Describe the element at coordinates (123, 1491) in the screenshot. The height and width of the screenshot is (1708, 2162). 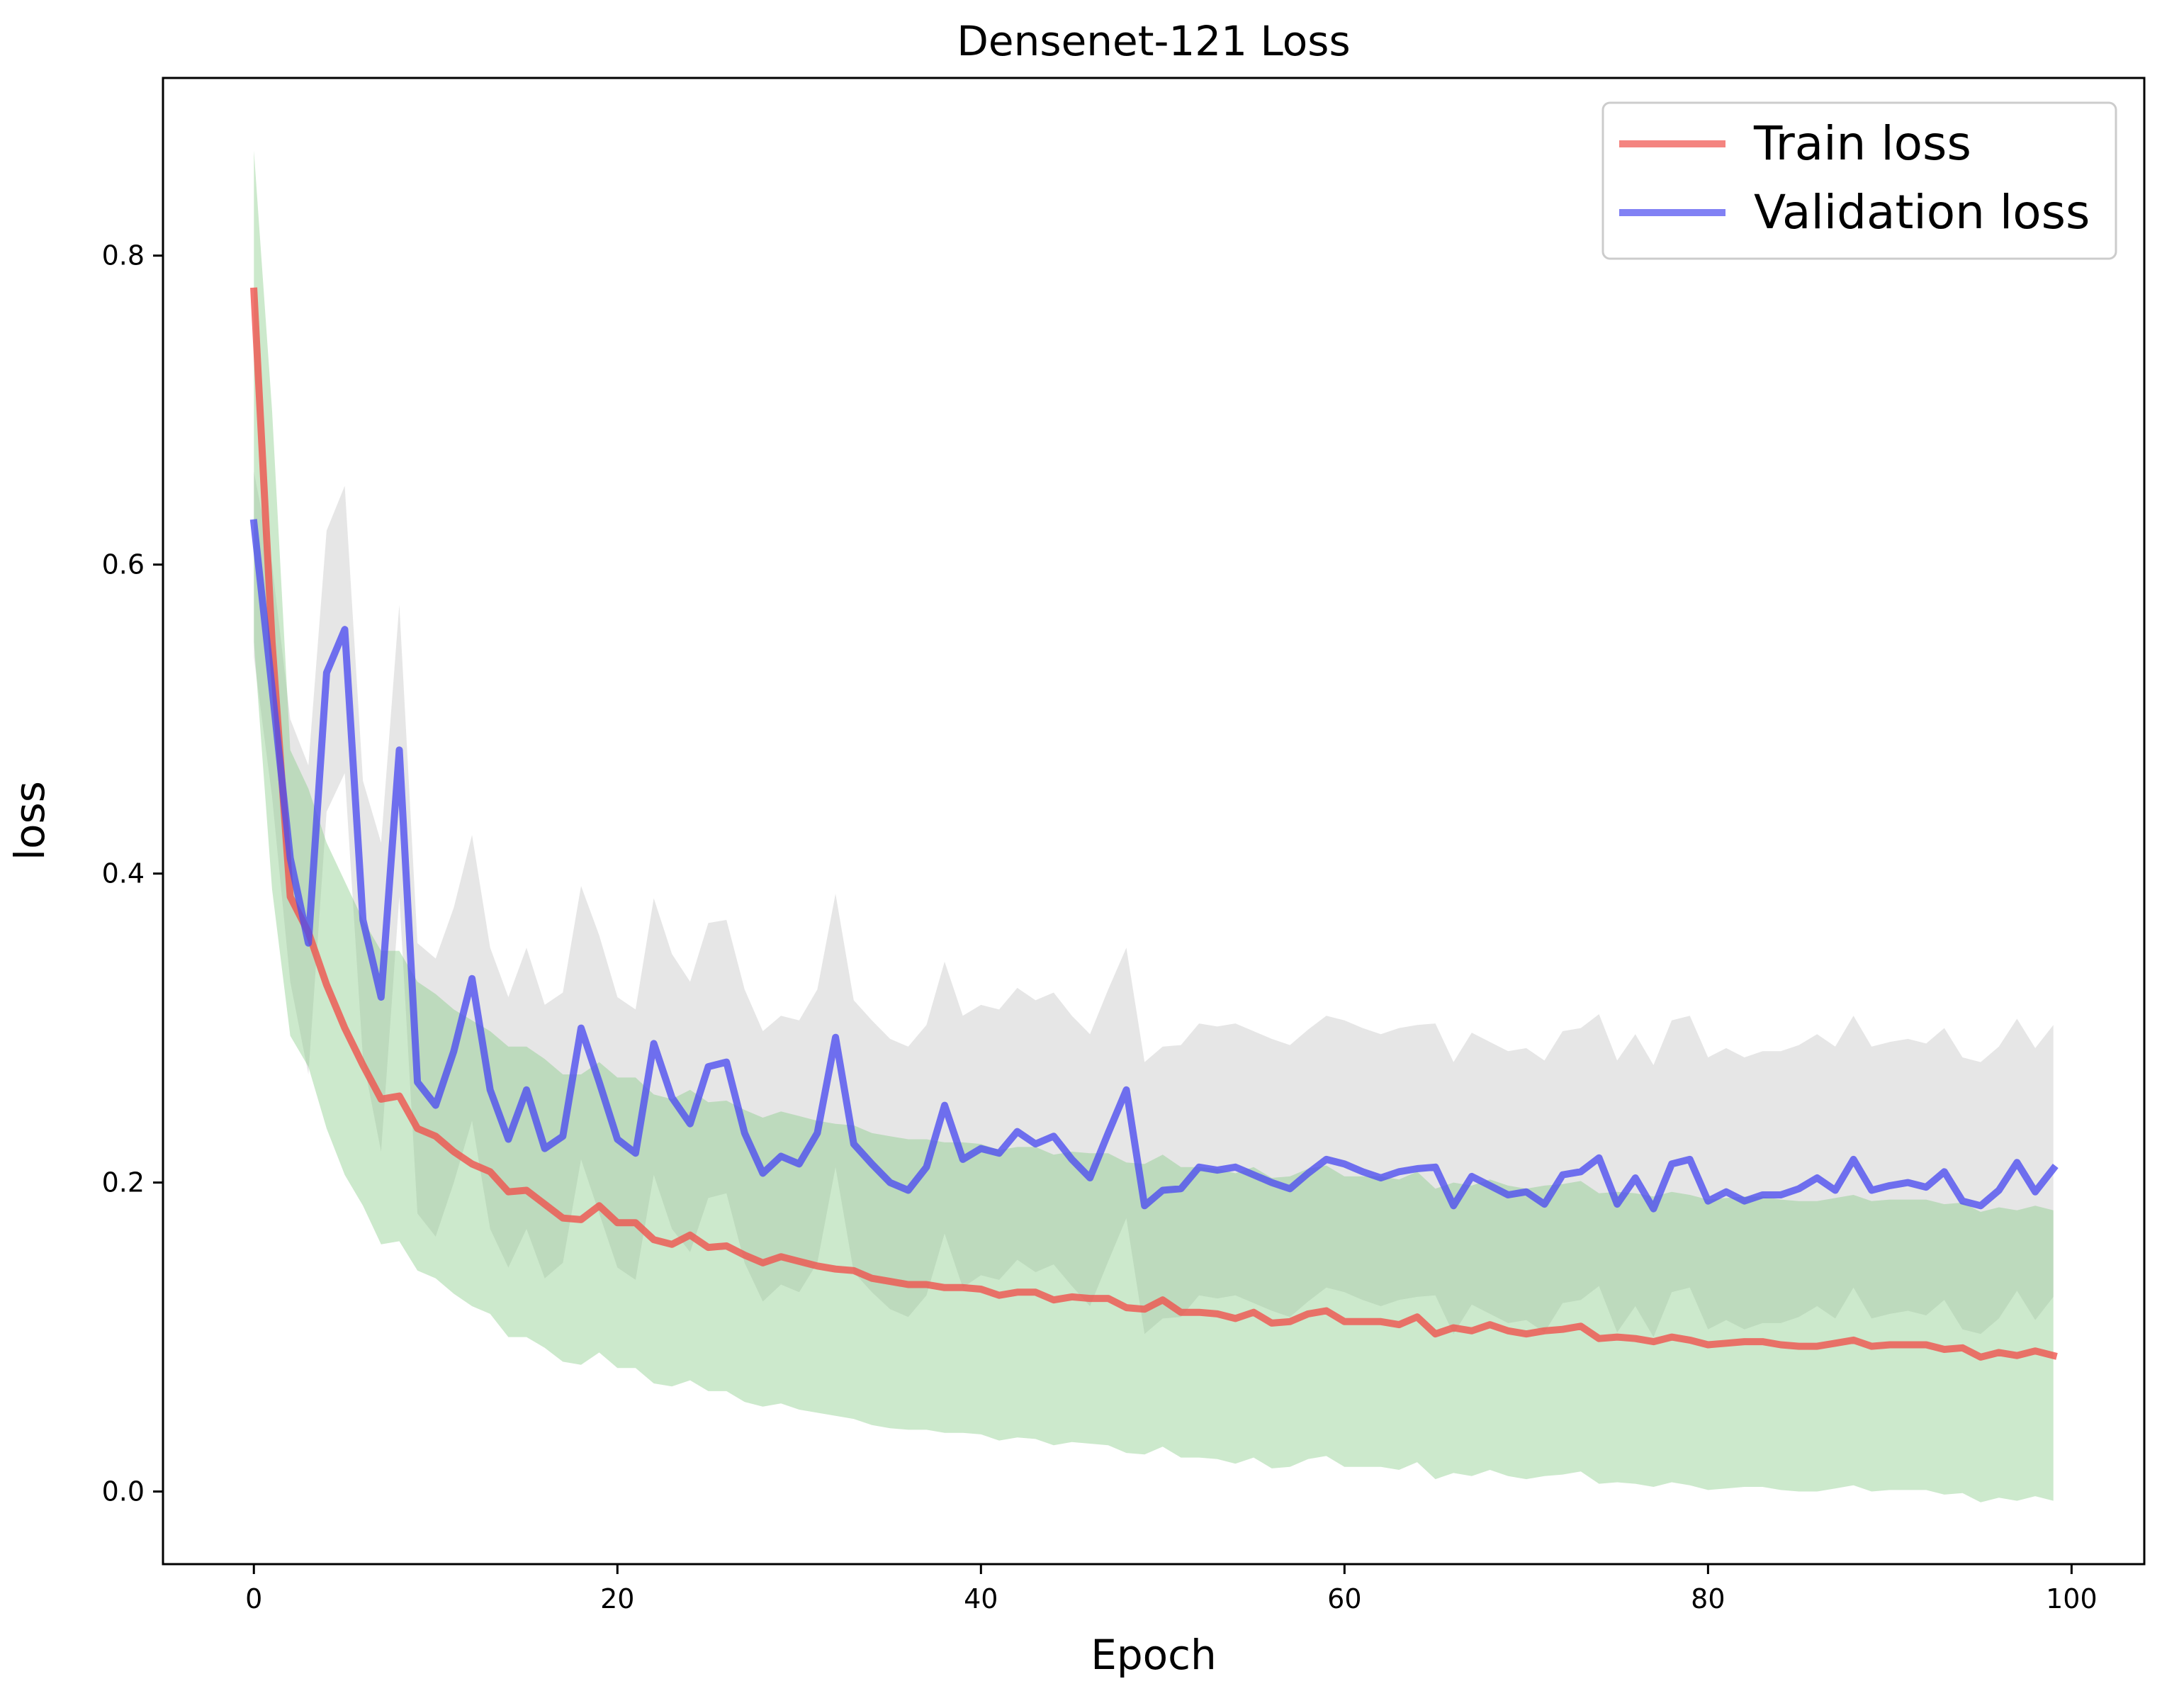
I see `y-tick-label: 0.0` at that location.